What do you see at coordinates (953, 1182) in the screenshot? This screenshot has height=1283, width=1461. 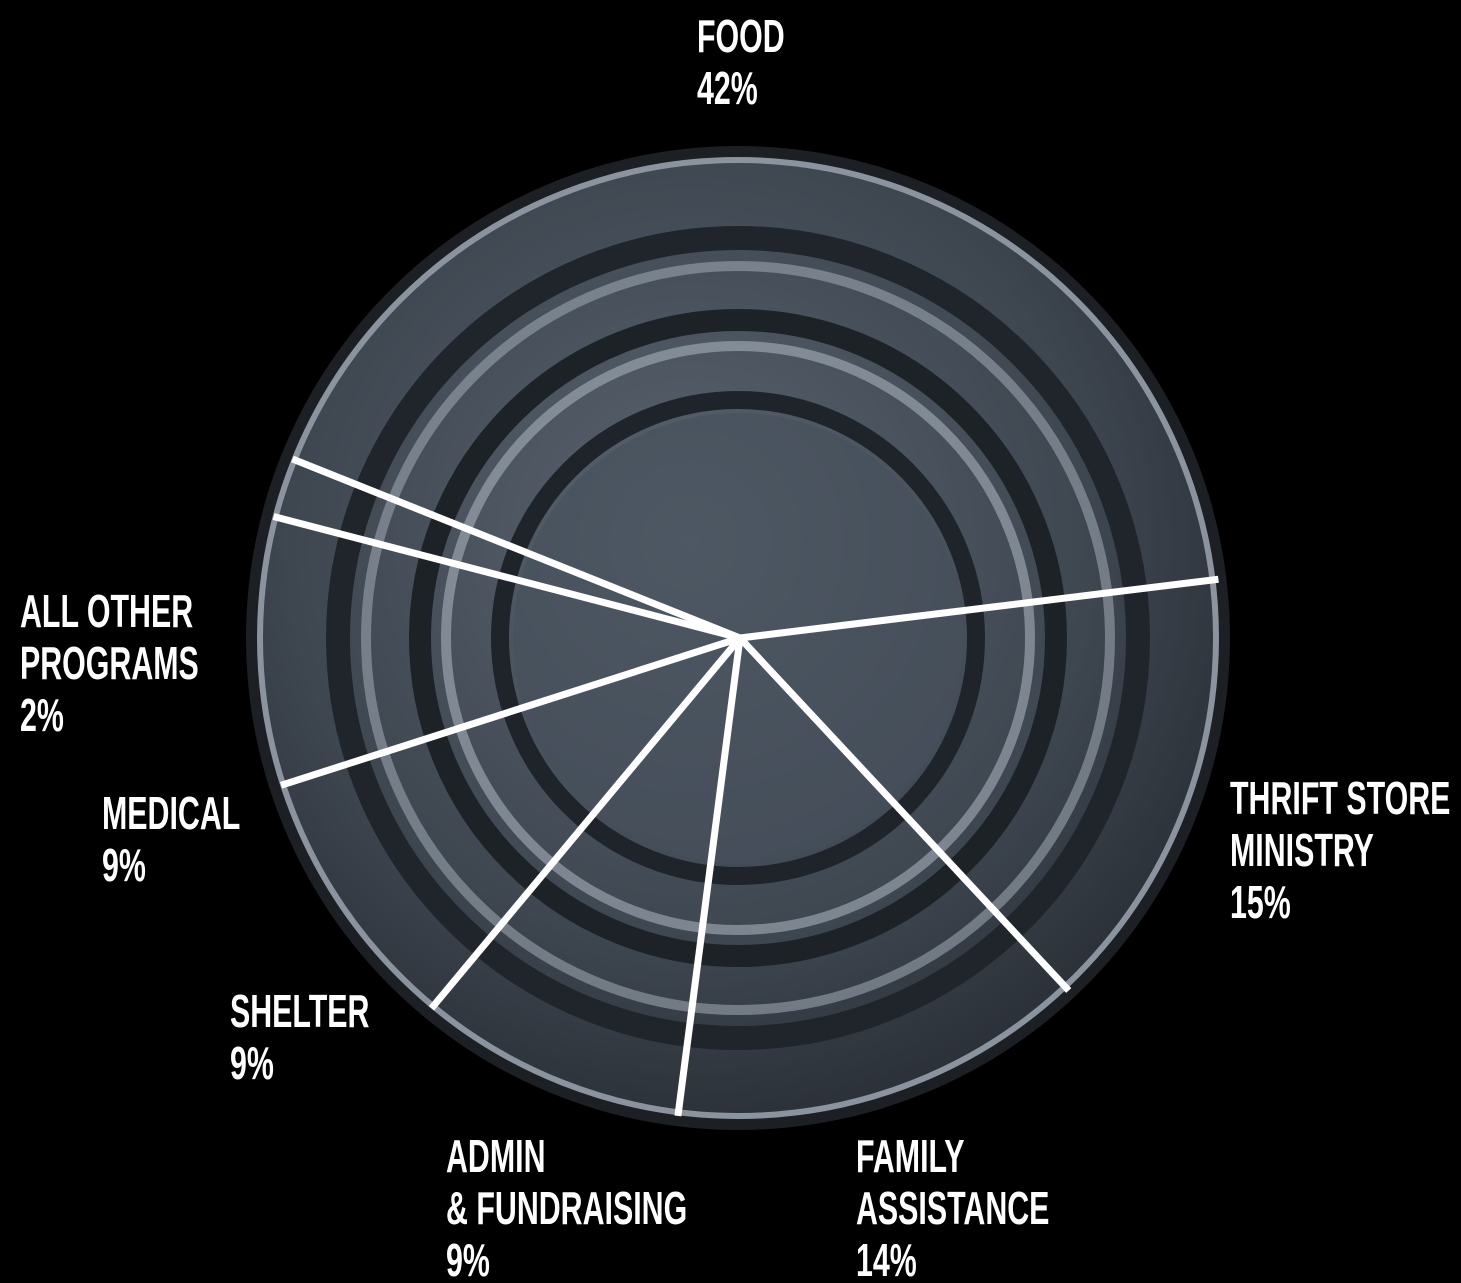 I see `category-name: FAMILY ASSISTANCE` at bounding box center [953, 1182].